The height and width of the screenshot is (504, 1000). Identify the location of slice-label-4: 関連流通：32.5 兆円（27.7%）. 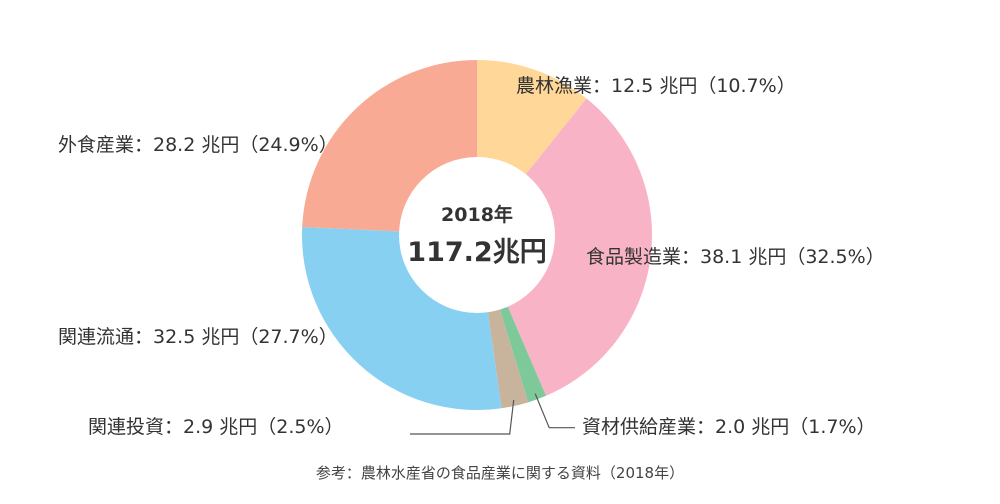
(198, 337).